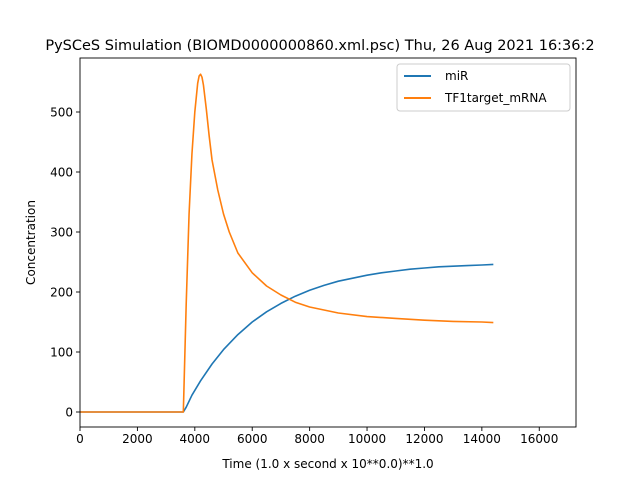 Image resolution: width=640 pixels, height=480 pixels. Describe the element at coordinates (309, 439) in the screenshot. I see `x-tick-label: 8000` at that location.